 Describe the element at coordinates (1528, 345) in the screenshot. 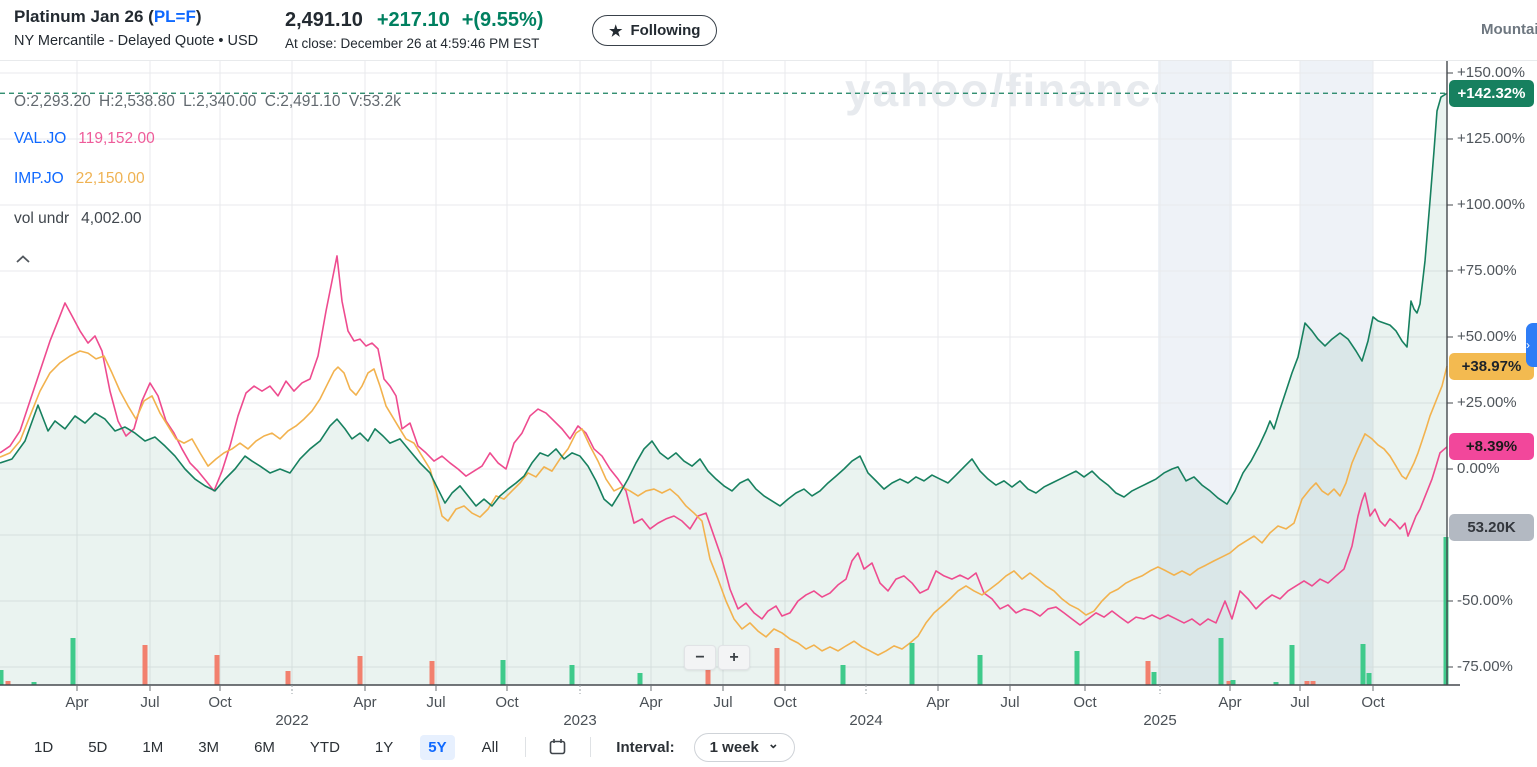

I see `chevron-right-icon: ›` at that location.